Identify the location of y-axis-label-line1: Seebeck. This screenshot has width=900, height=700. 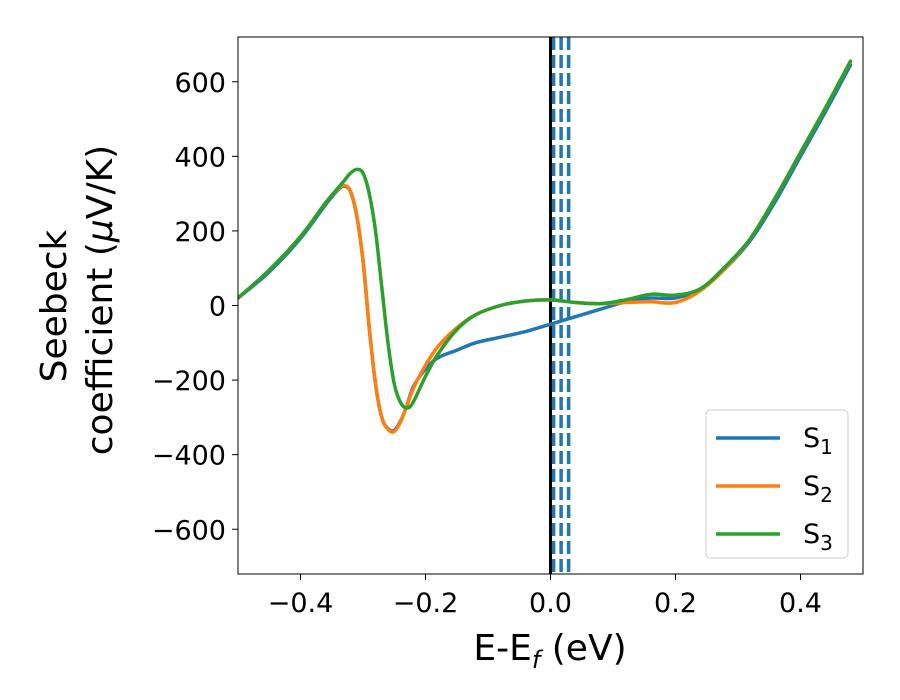
(54, 305).